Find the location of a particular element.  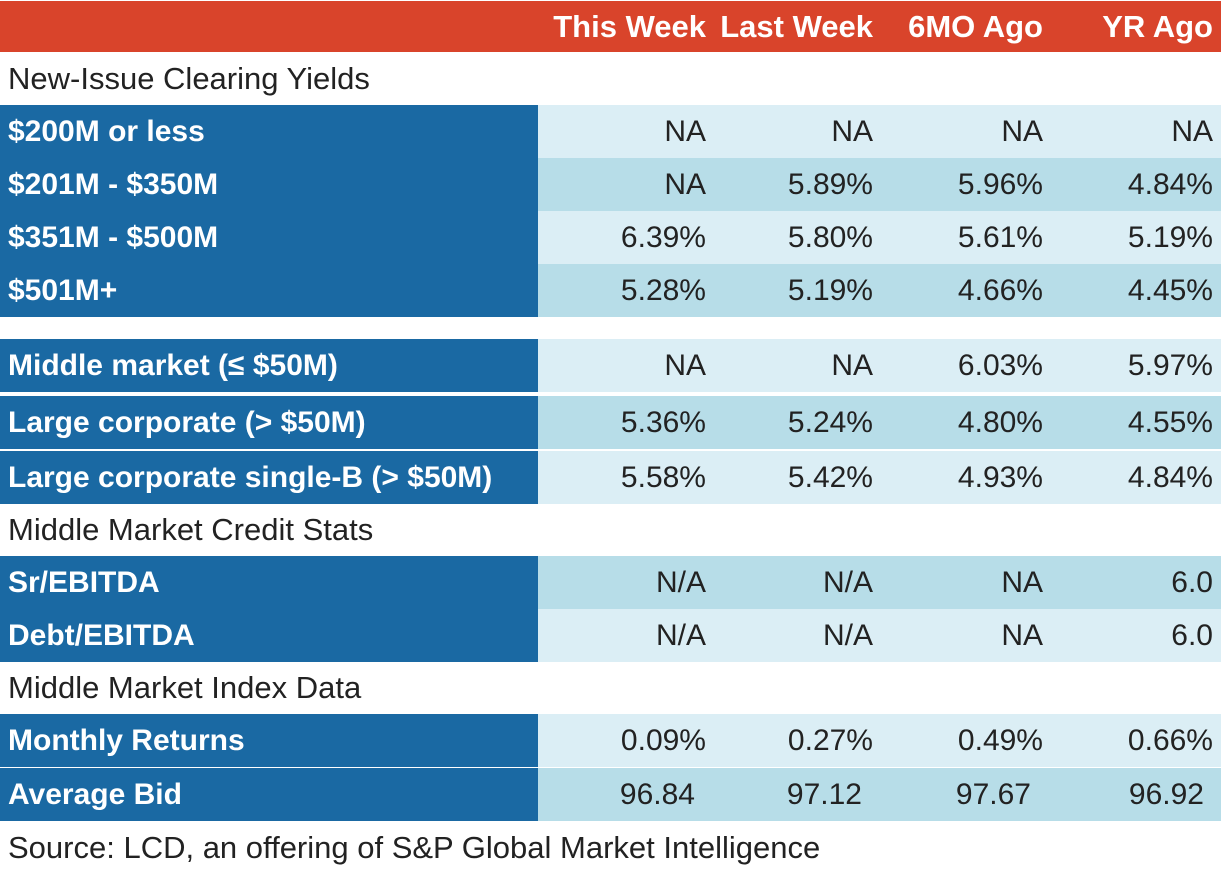

table-row: Middle market (≤ $50M) NA NA 6.03% 5.97% is located at coordinates (610, 365).